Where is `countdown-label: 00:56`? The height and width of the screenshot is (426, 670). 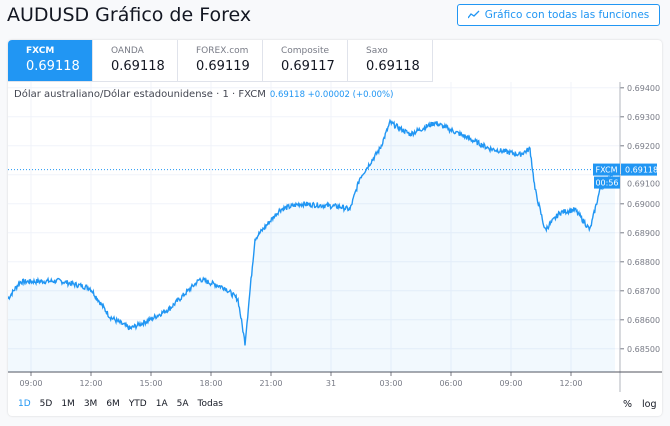
countdown-label: 00:56 is located at coordinates (606, 183).